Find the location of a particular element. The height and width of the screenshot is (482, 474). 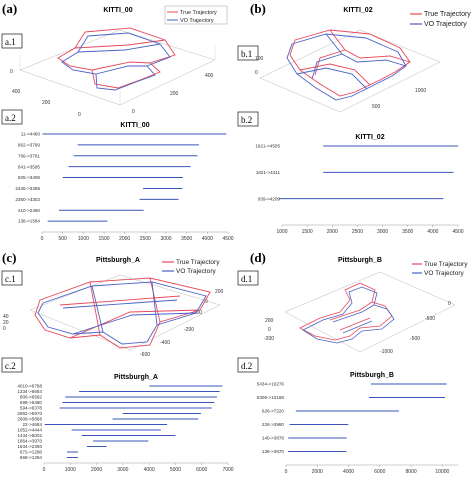

category-label: 138->1584 is located at coordinates (29, 221).